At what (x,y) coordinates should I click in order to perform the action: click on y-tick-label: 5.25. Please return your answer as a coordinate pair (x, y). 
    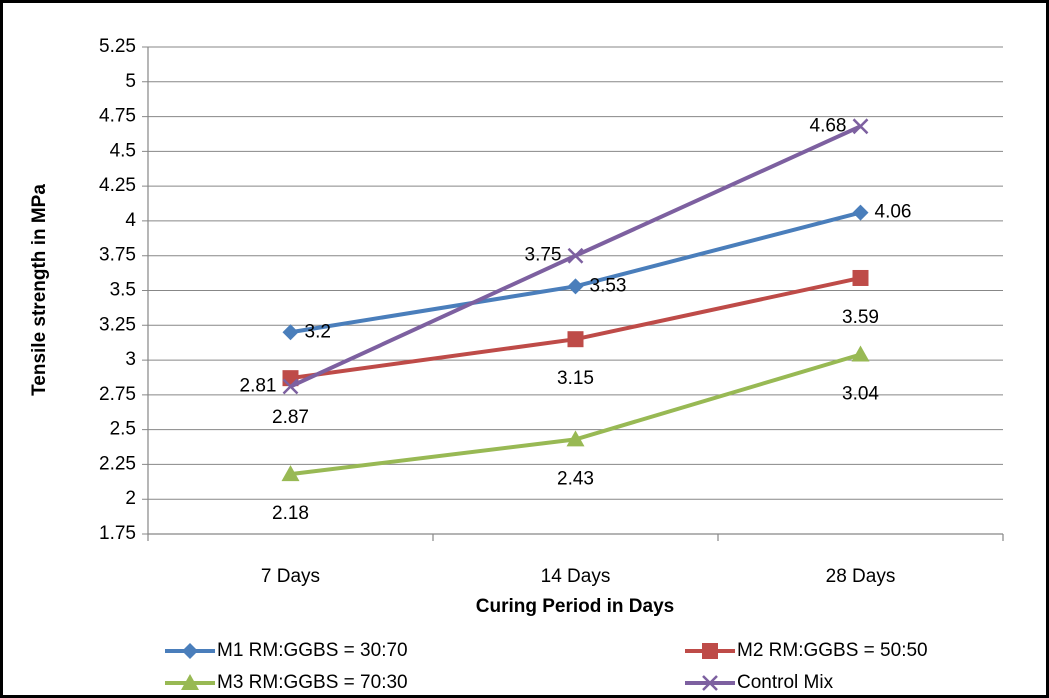
    Looking at the image, I should click on (117, 46).